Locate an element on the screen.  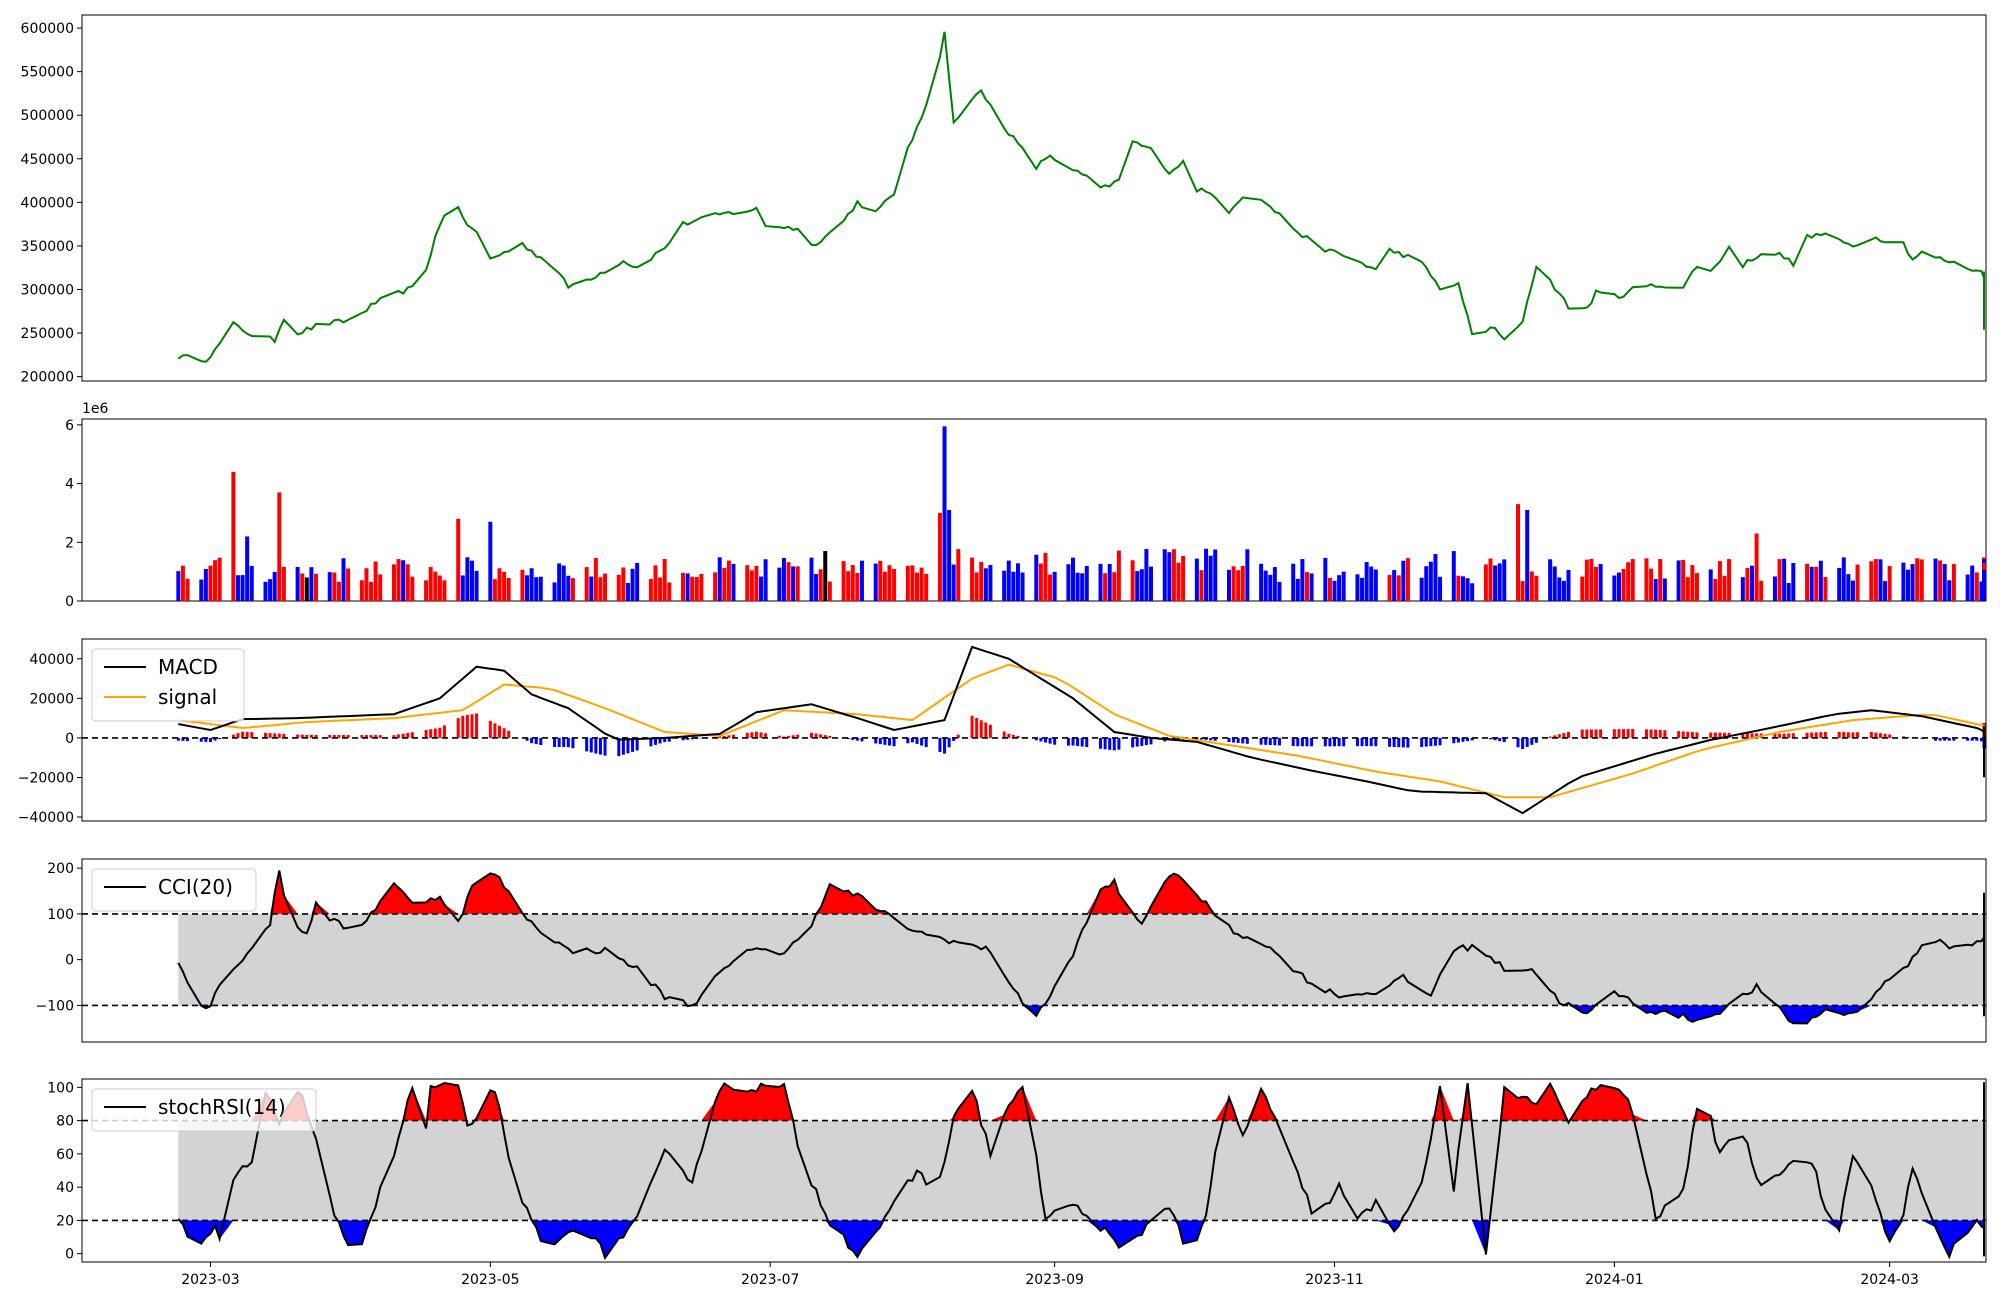
volume-ytick-label: 4 is located at coordinates (69, 485).